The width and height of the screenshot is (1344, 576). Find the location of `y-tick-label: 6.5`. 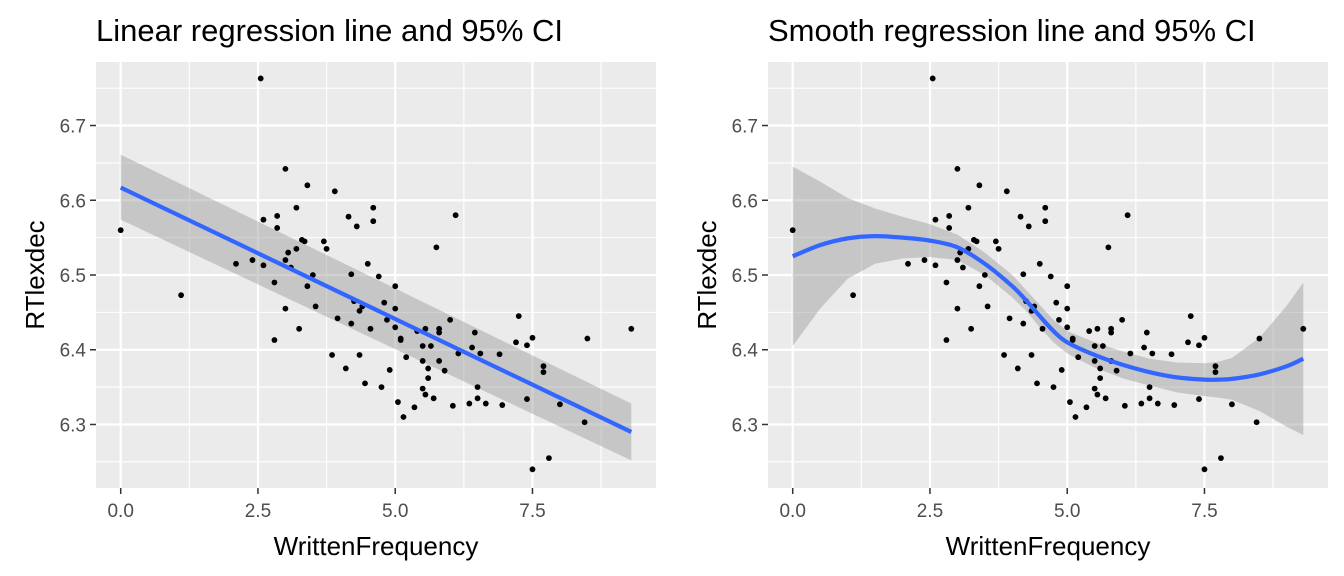

y-tick-label: 6.5 is located at coordinates (73, 276).